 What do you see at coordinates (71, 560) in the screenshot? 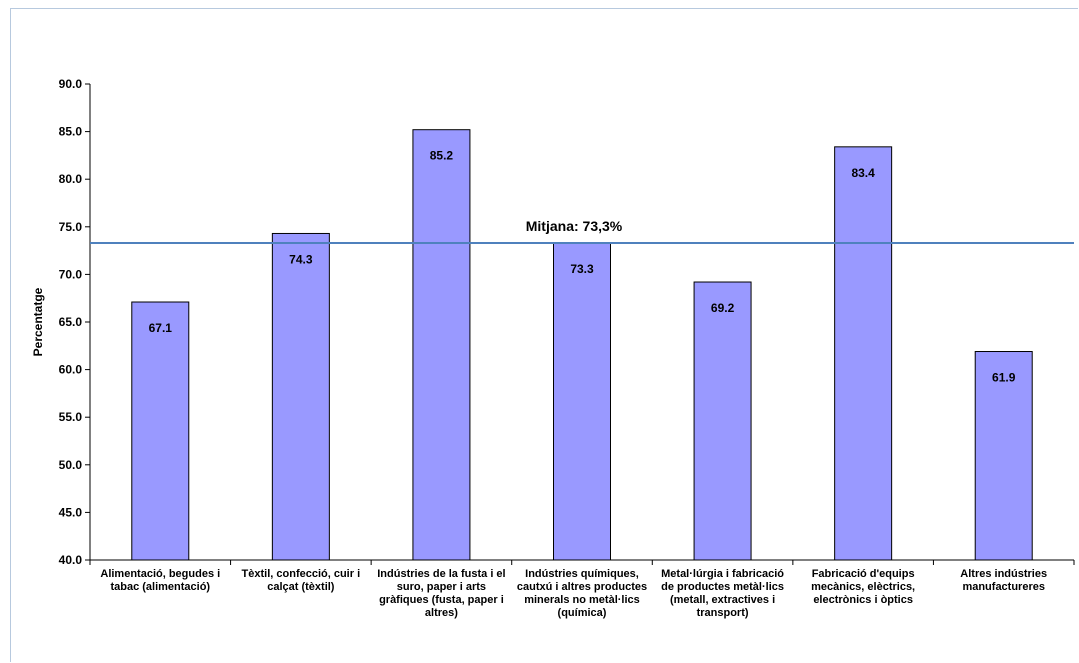
I see `y-tick-label: 40.0` at bounding box center [71, 560].